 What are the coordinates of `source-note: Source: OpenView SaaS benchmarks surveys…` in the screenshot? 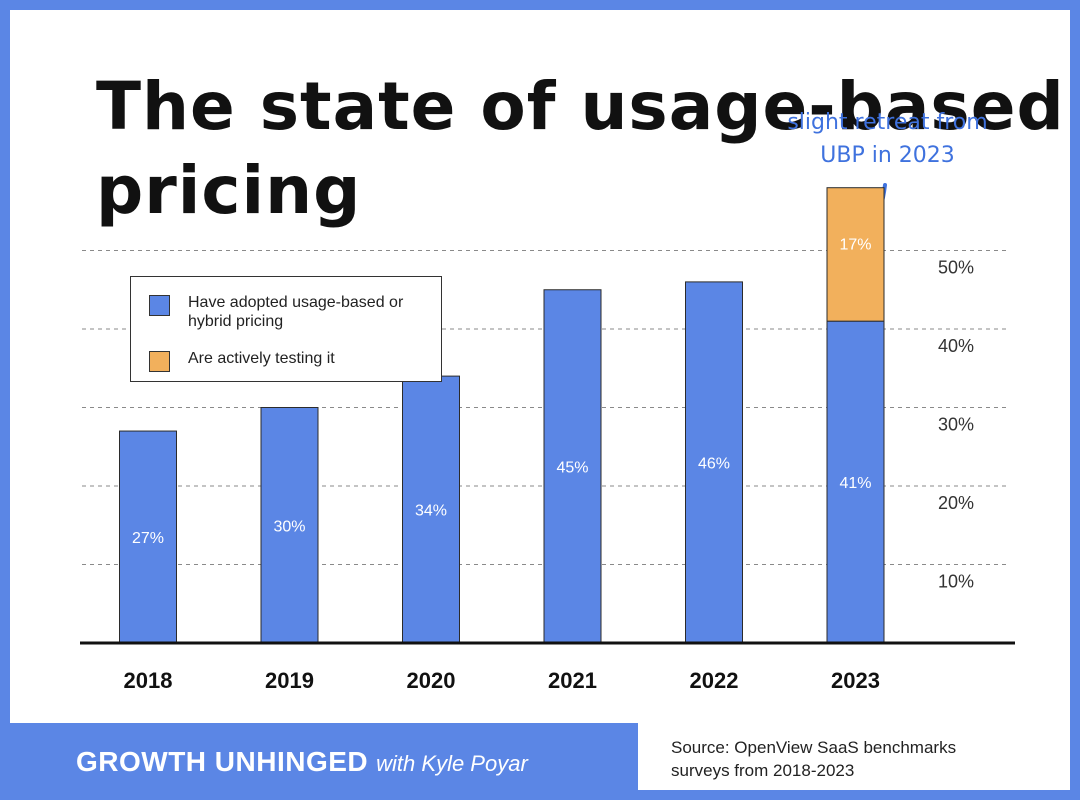 It's located at (814, 759).